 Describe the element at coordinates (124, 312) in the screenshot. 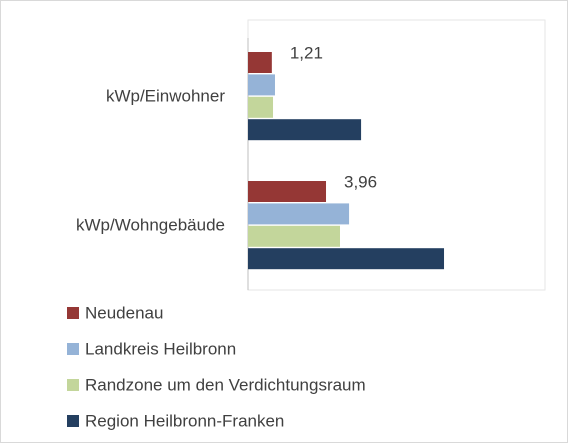

I see `legend-label: Neudenau` at that location.